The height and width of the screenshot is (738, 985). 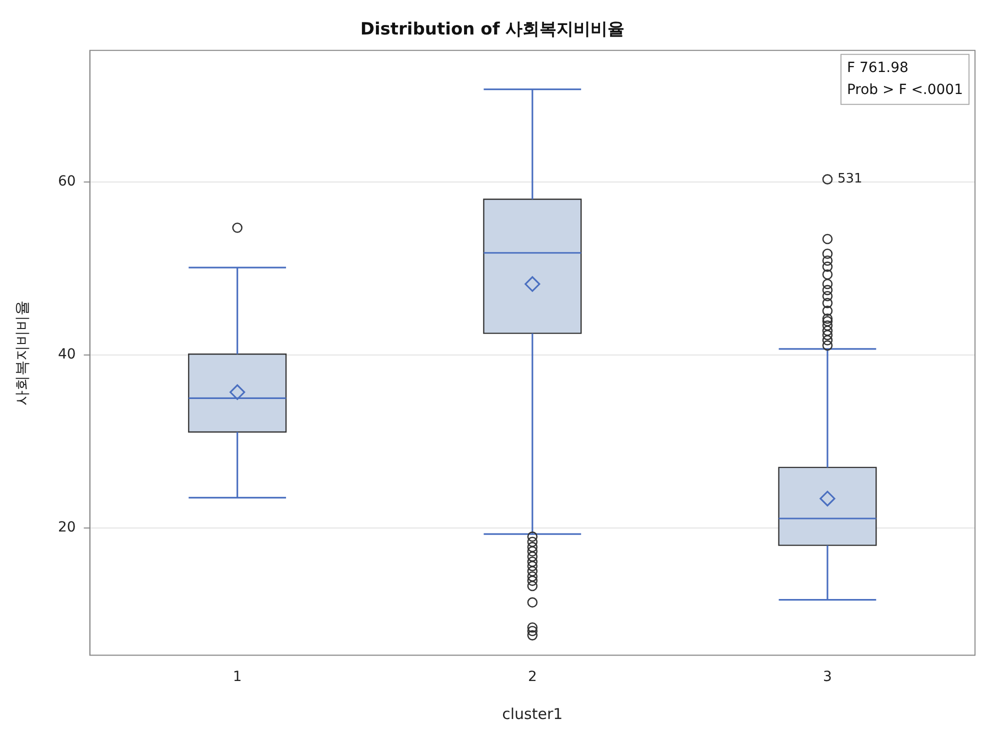 I want to click on x-tick-label: 3, so click(x=827, y=677).